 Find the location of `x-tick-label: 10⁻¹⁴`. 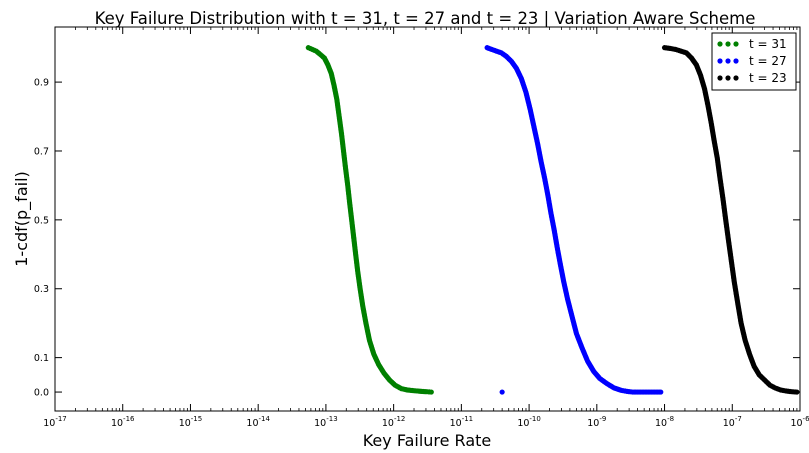

x-tick-label: 10⁻¹⁴ is located at coordinates (258, 422).